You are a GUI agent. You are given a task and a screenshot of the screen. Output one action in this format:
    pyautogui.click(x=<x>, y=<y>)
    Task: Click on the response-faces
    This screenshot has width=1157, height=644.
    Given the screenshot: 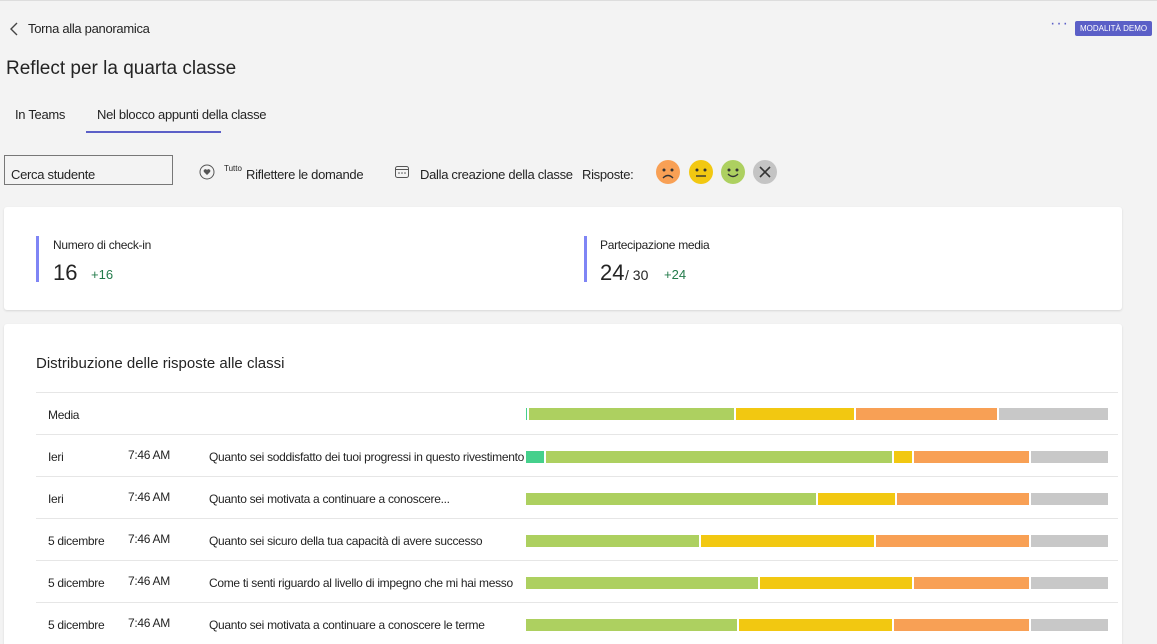 What is the action you would take?
    pyautogui.click(x=717, y=173)
    